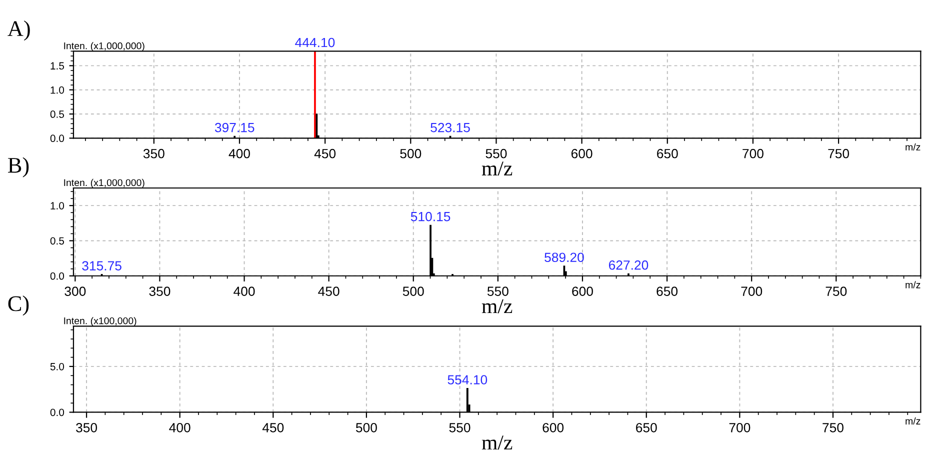  I want to click on annotation: 523.15, so click(450, 127).